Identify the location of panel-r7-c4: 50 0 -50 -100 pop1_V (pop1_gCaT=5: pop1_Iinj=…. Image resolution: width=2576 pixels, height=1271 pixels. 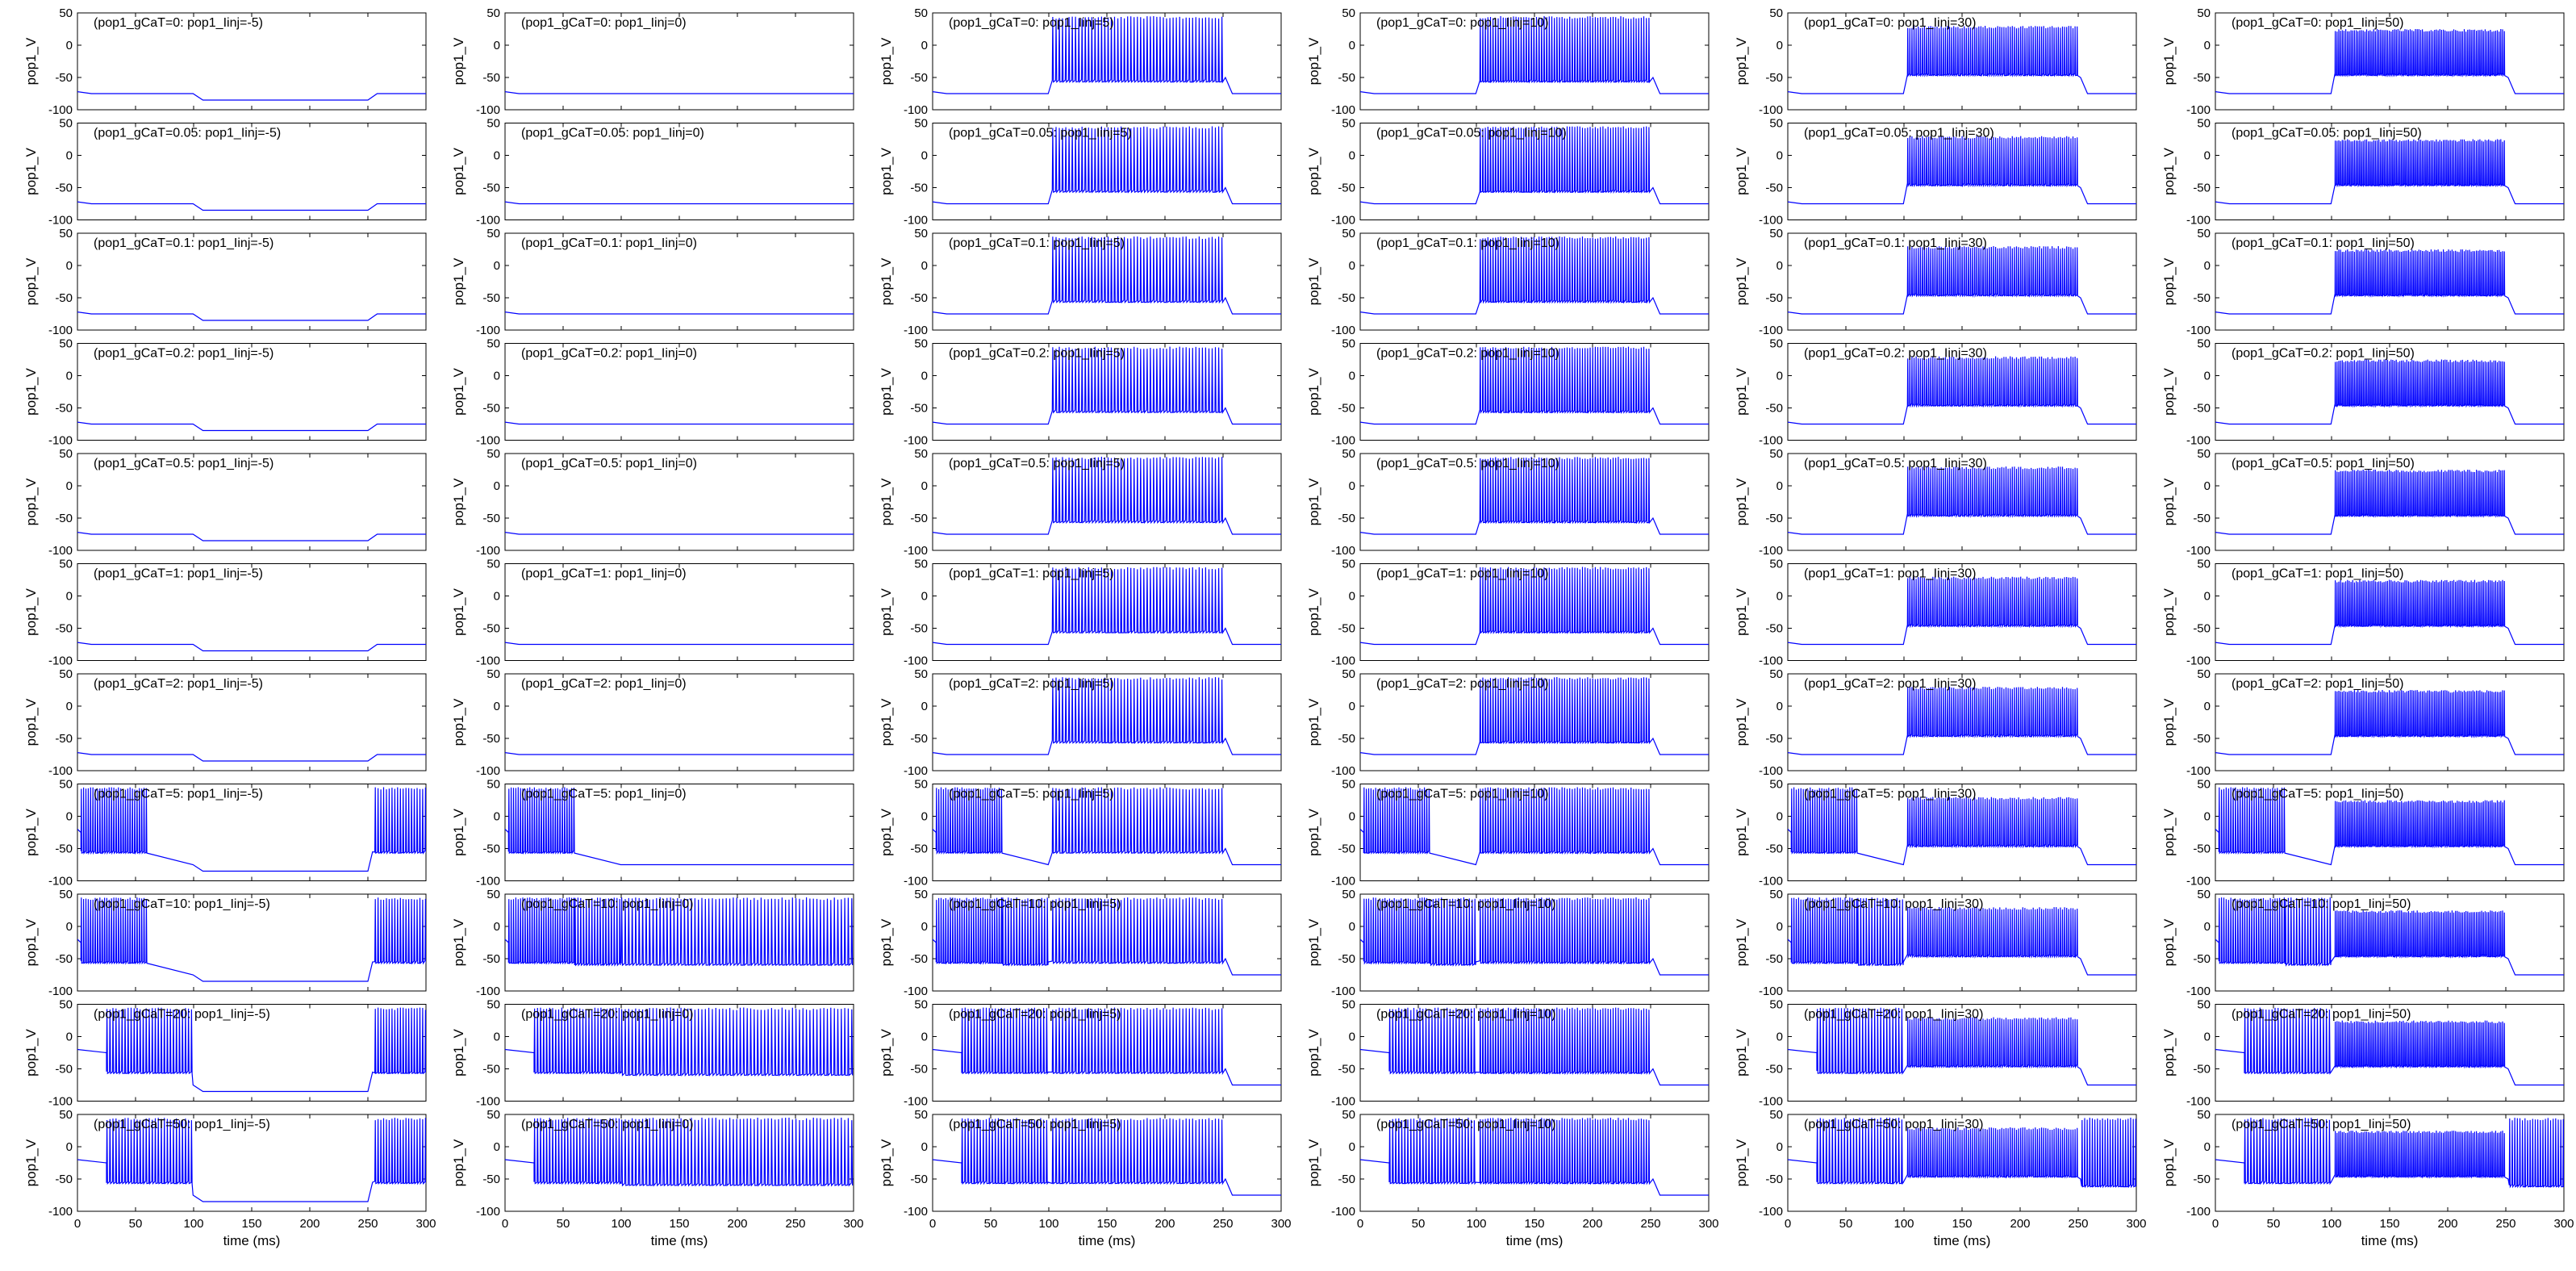
(1936, 833).